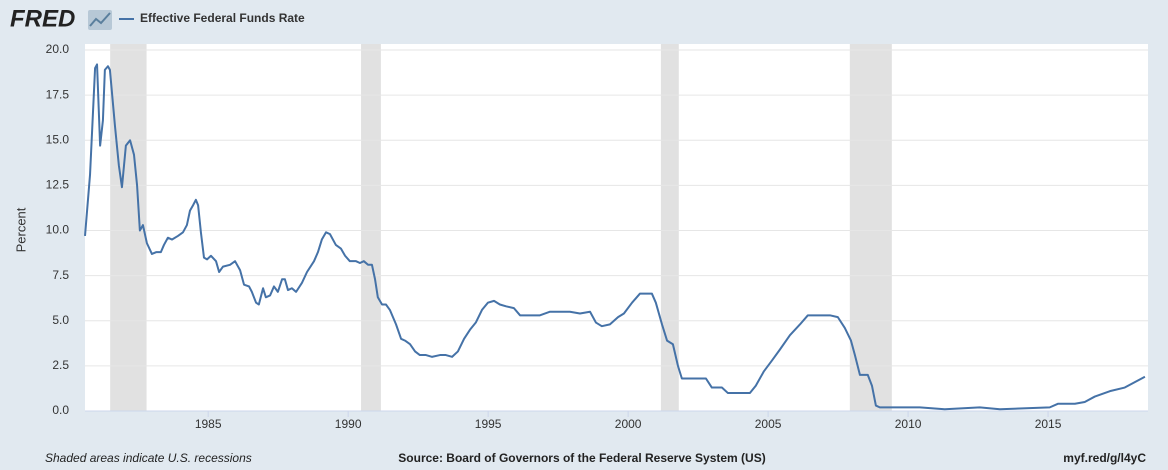  I want to click on link: myf.red/g/l4yC, so click(1104, 458).